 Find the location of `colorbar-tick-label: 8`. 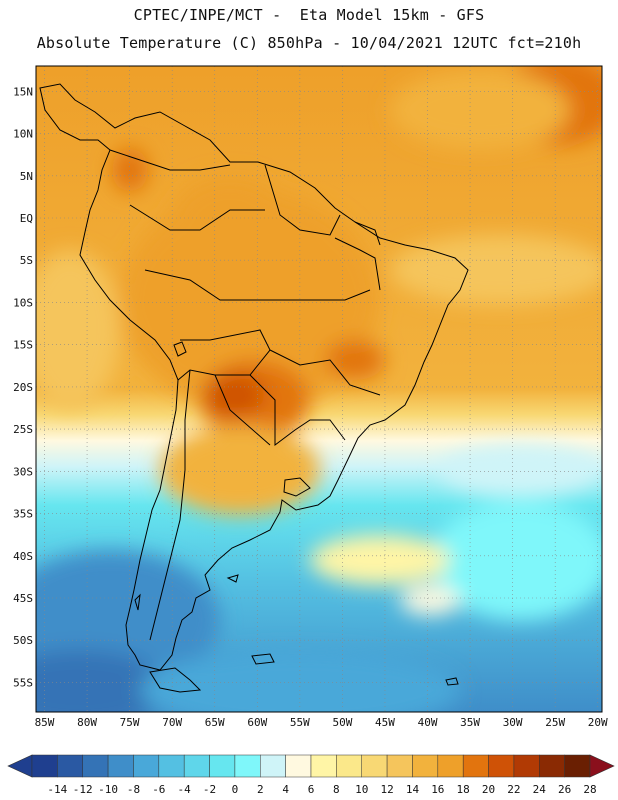

colorbar-tick-label: 8 is located at coordinates (336, 789).